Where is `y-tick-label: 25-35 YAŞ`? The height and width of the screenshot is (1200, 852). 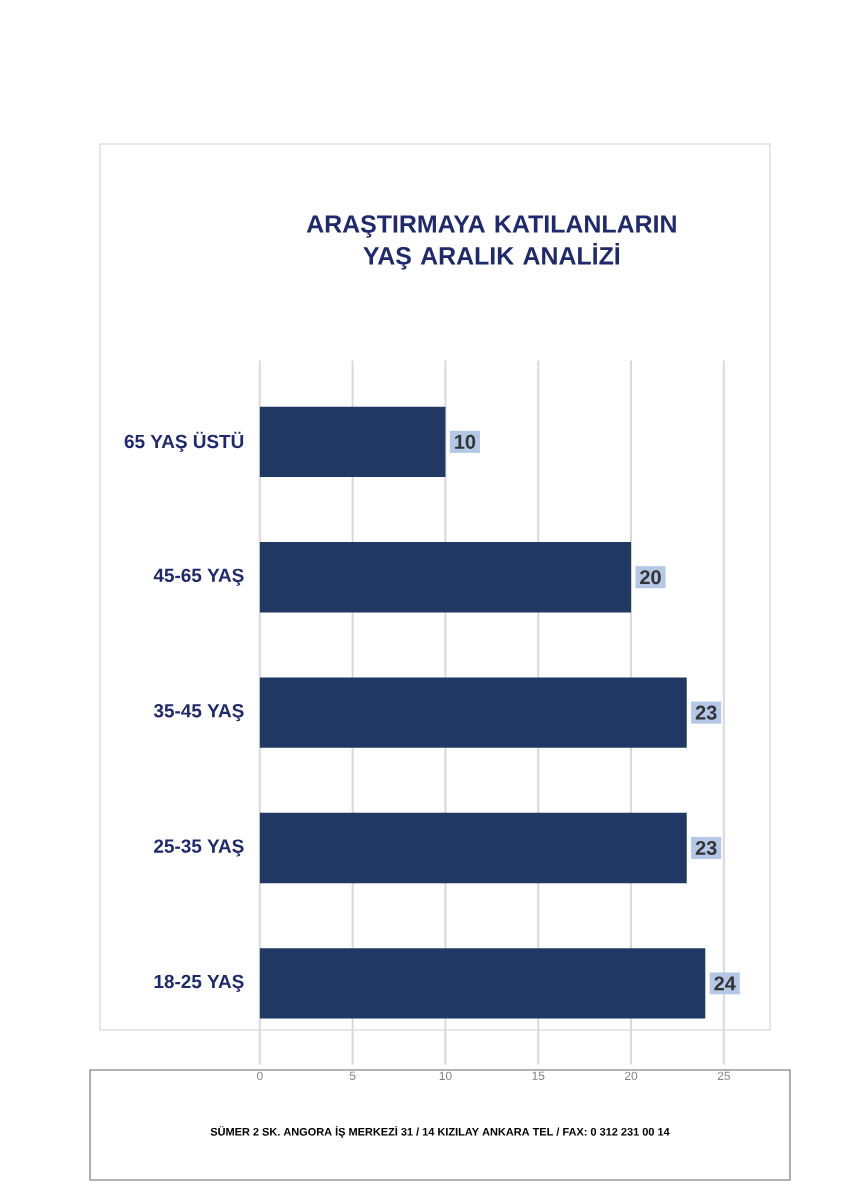
y-tick-label: 25-35 YAŞ is located at coordinates (199, 848).